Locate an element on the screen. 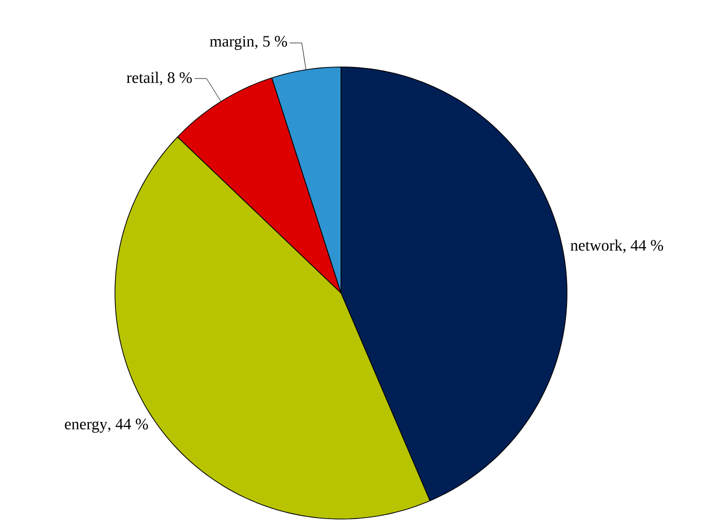 The image size is (726, 521). slice-label: margin is located at coordinates (232, 43).